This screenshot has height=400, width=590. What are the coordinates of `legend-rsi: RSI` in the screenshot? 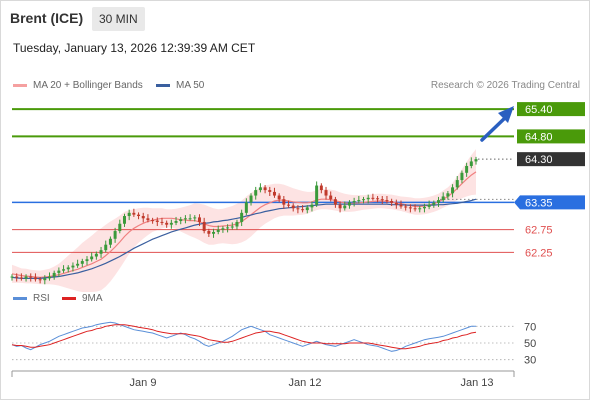 It's located at (31, 298).